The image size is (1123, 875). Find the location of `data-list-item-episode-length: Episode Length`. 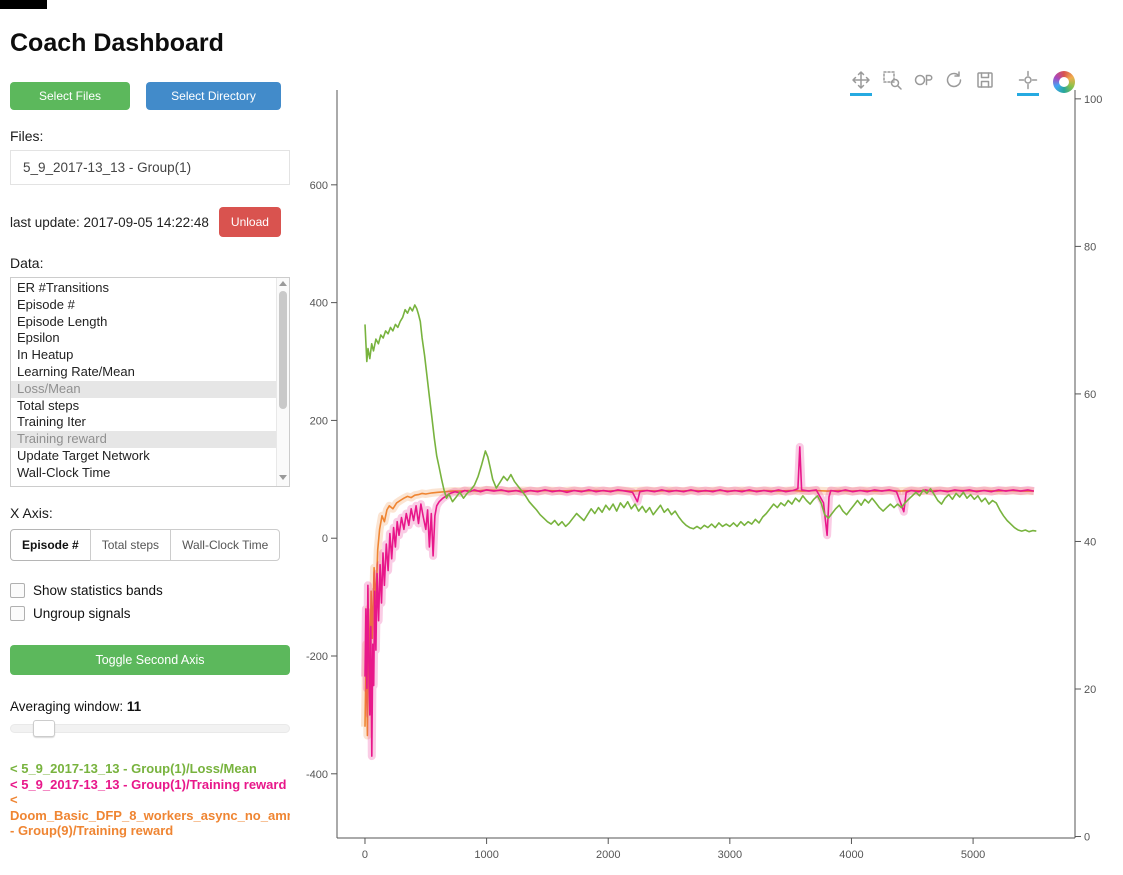

data-list-item-episode-length: Episode Length is located at coordinates (62, 321).